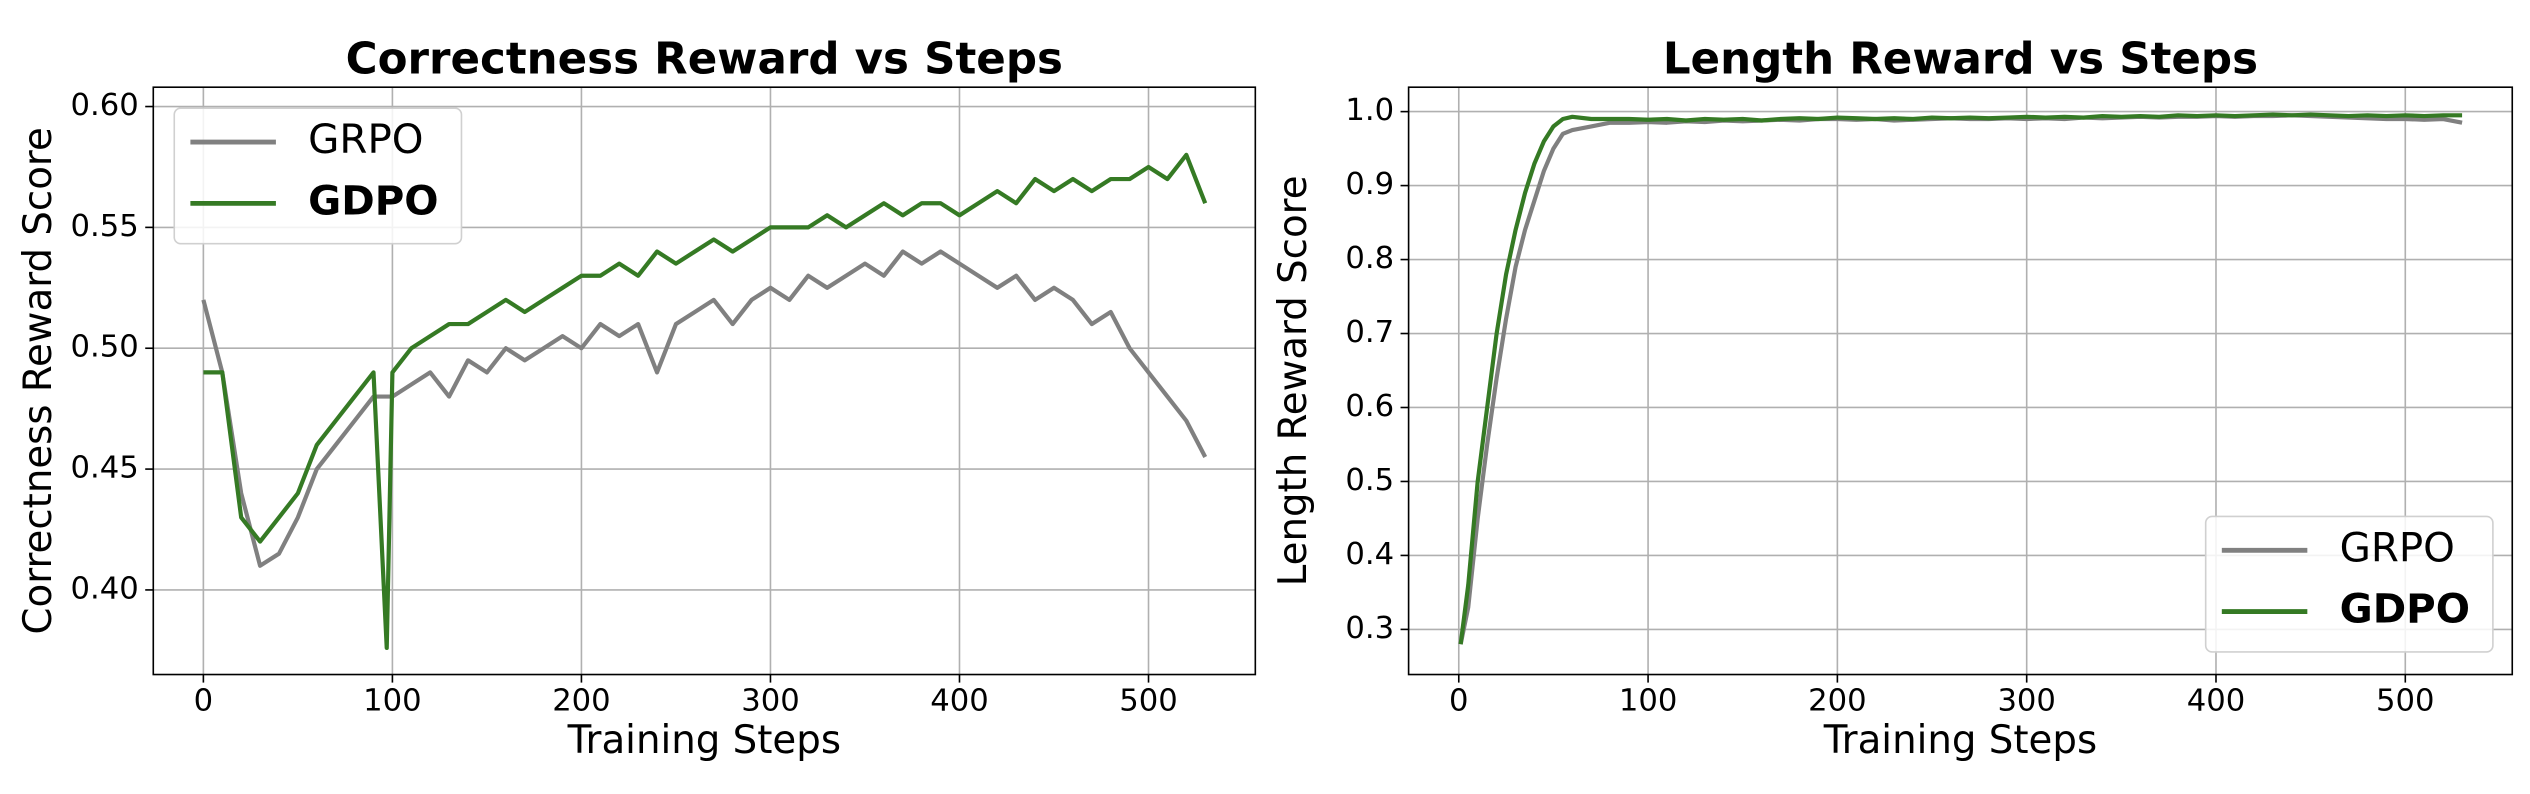 This screenshot has height=794, width=2530. I want to click on y-tick-label: 0.55, so click(105, 226).